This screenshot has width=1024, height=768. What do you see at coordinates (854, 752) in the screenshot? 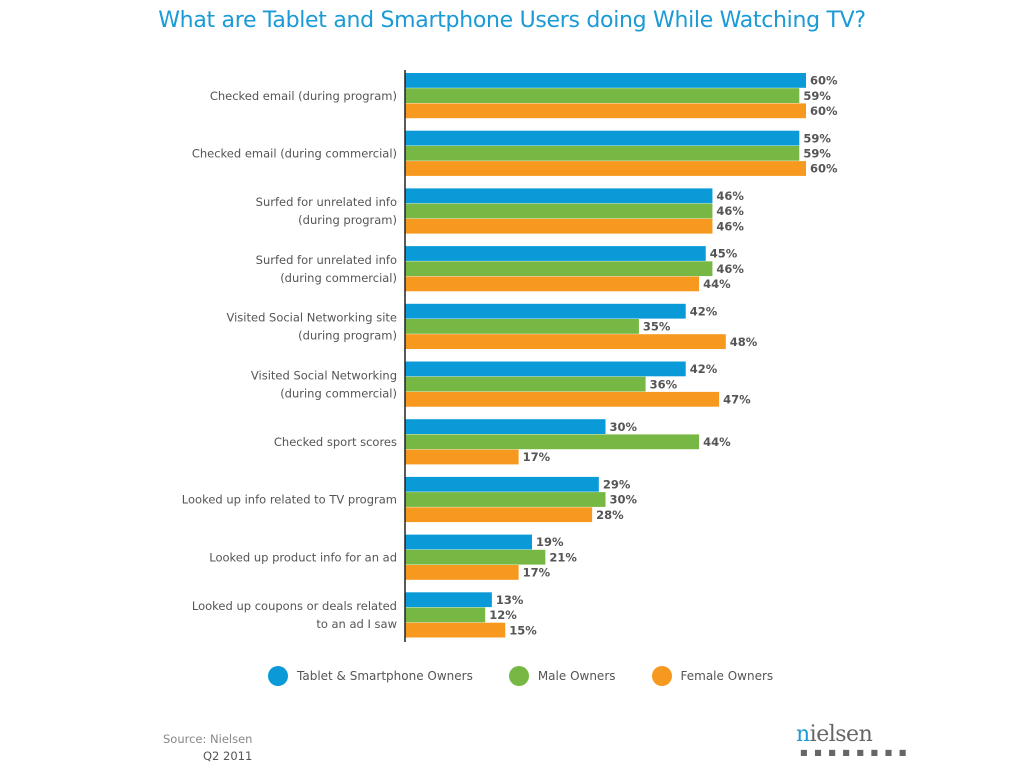
I see `nielsen-logo-dots: ■ ■ ■ ■ ■ ■ ■ ■` at bounding box center [854, 752].